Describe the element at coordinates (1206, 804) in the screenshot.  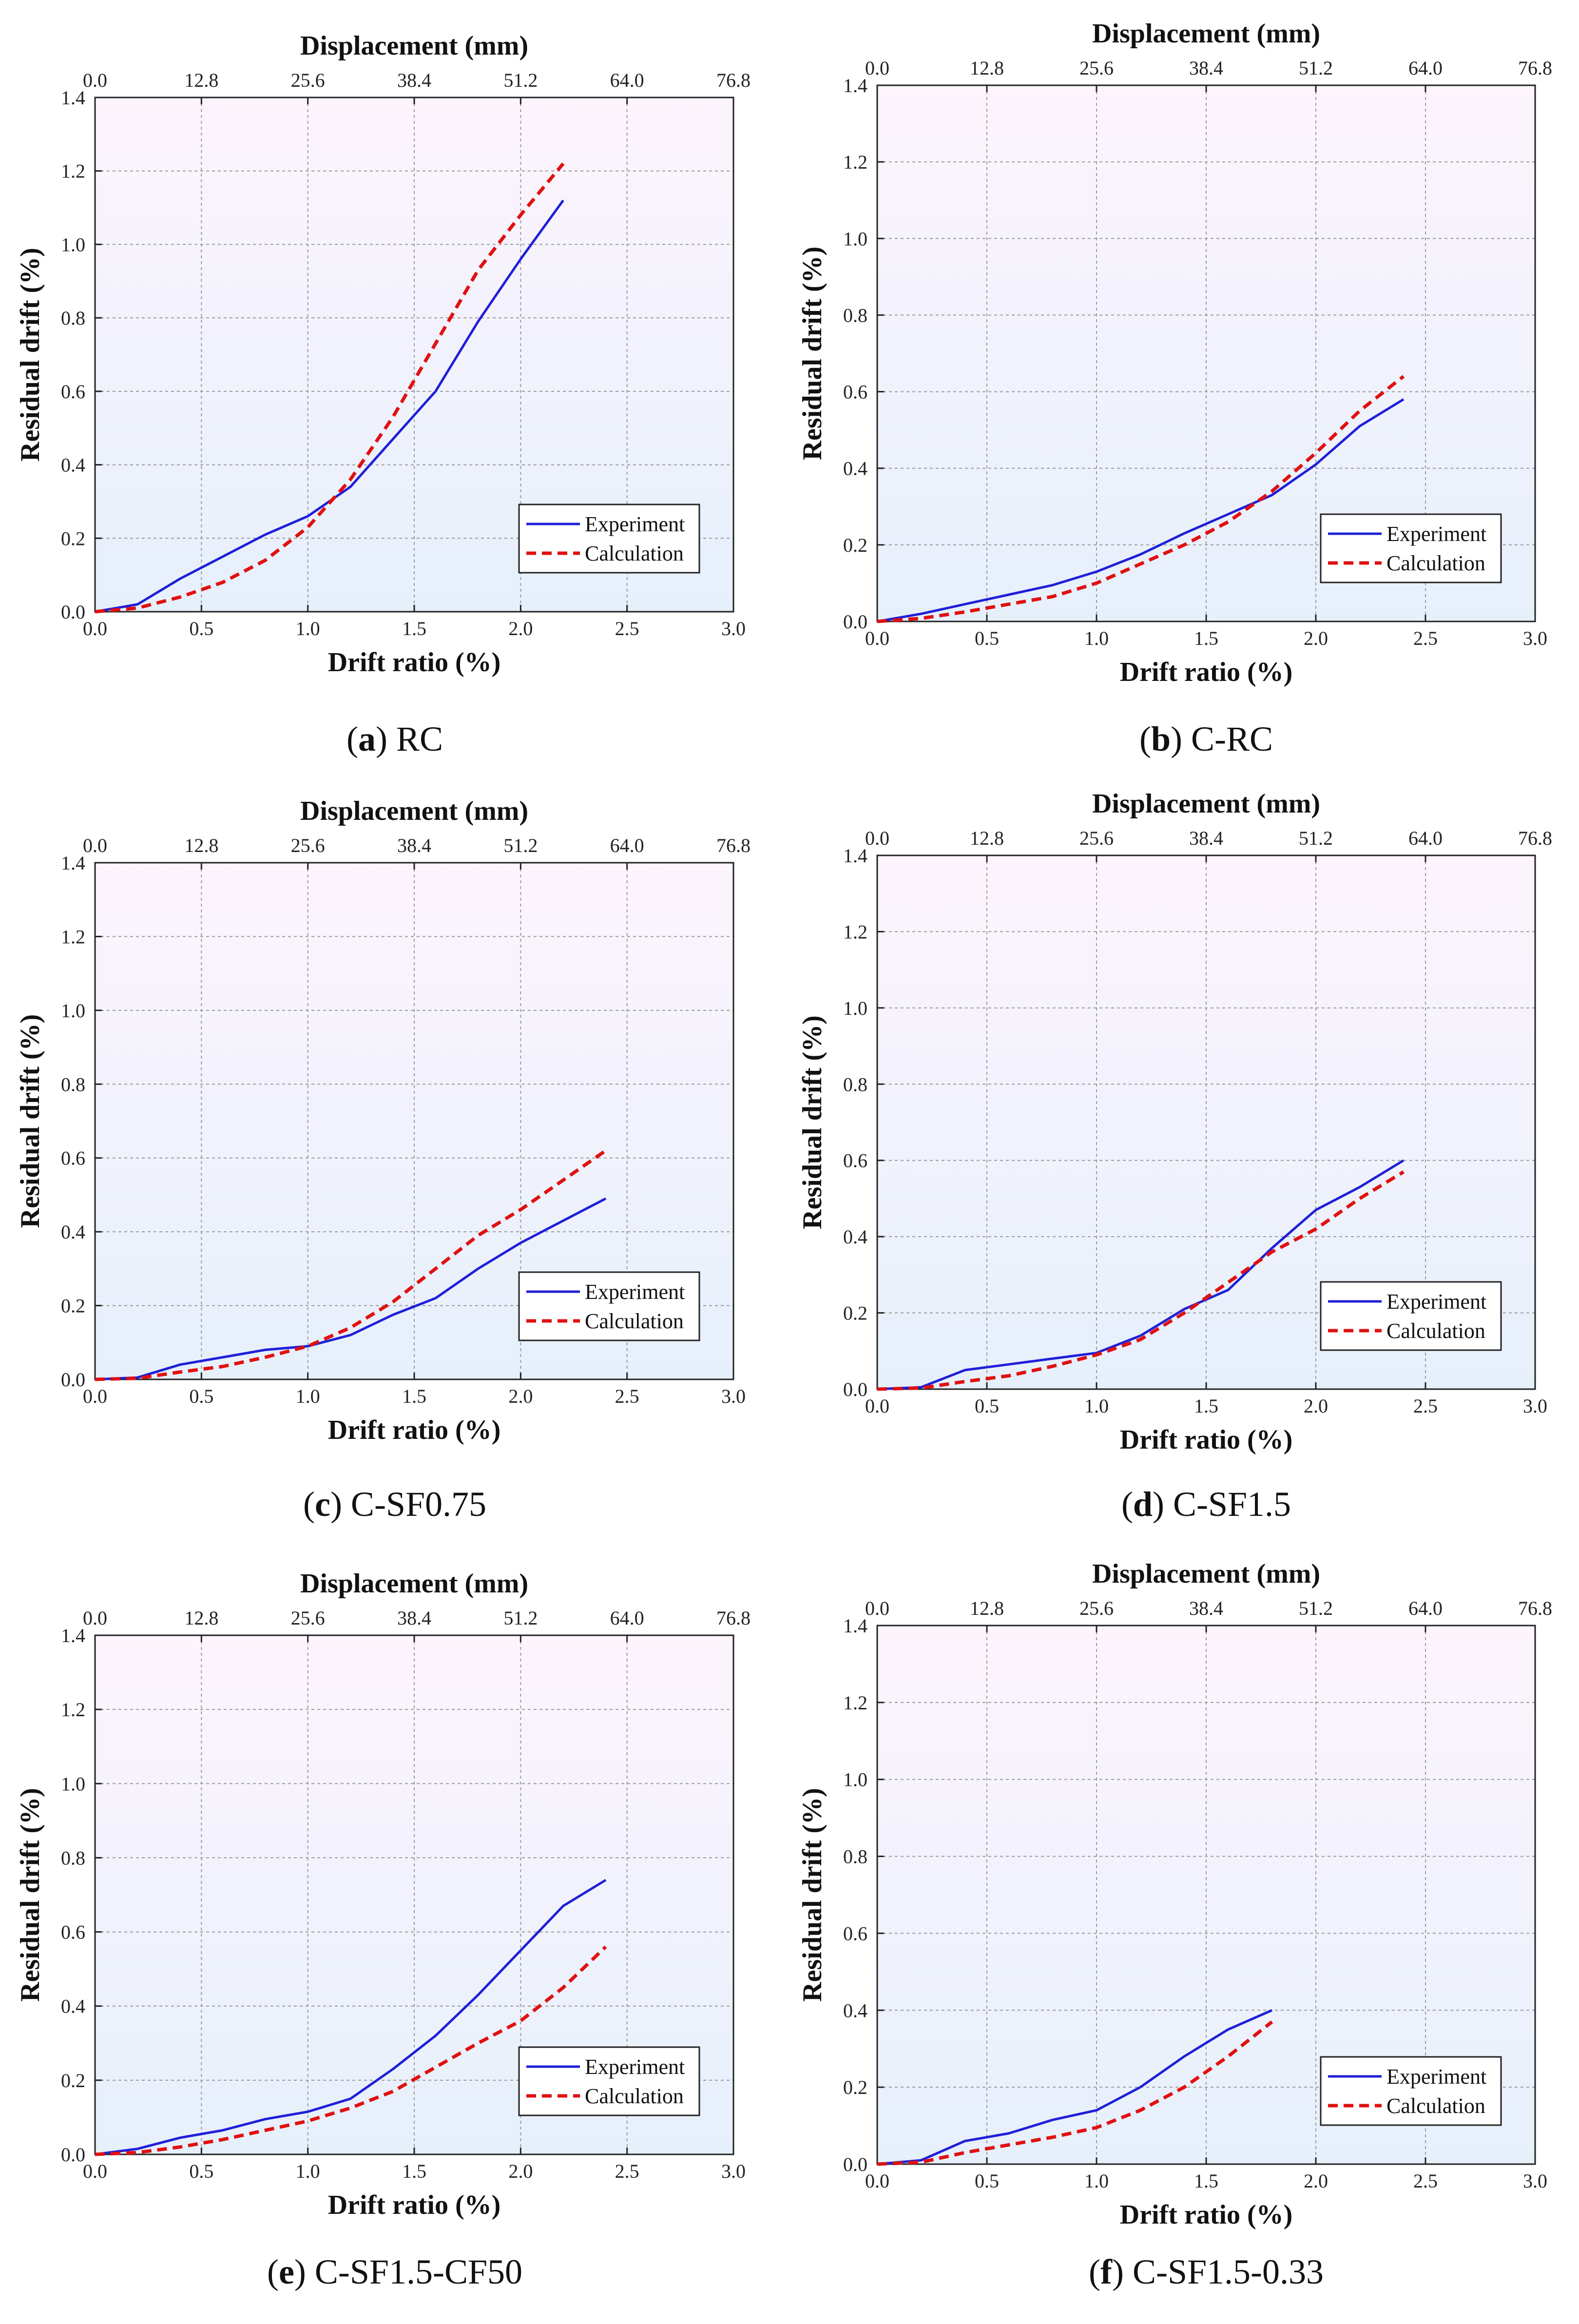
I see `x2-axis-title: Displacement (mm)` at that location.